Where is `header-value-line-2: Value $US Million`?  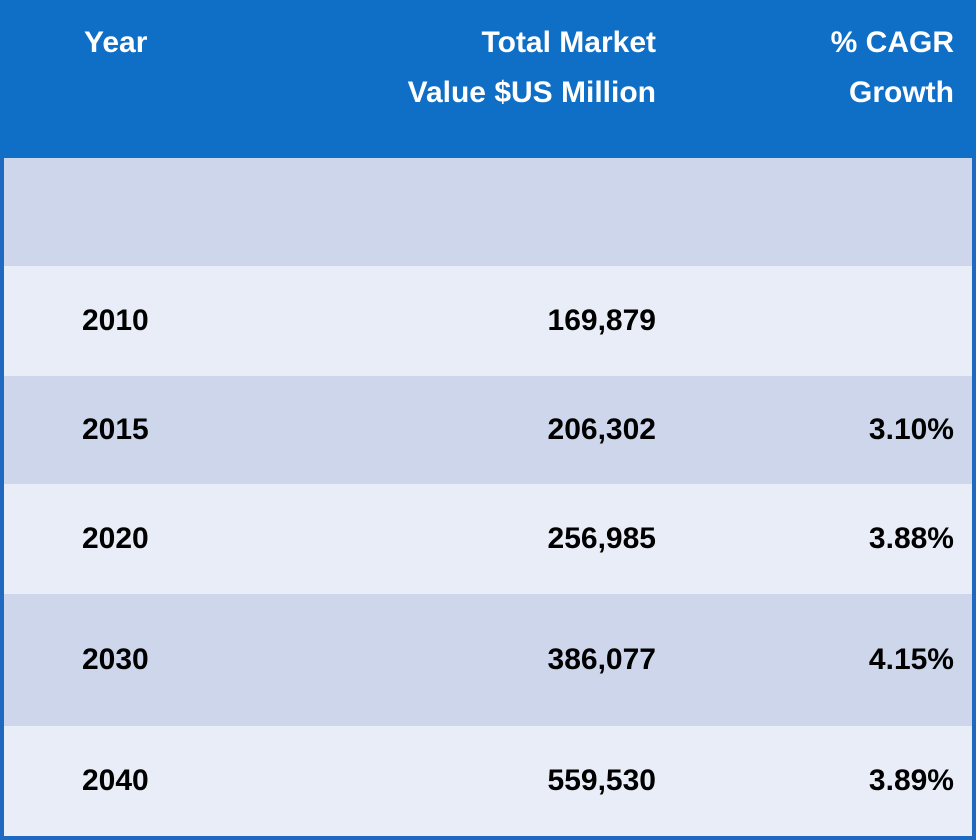 header-value-line-2: Value $US Million is located at coordinates (531, 92).